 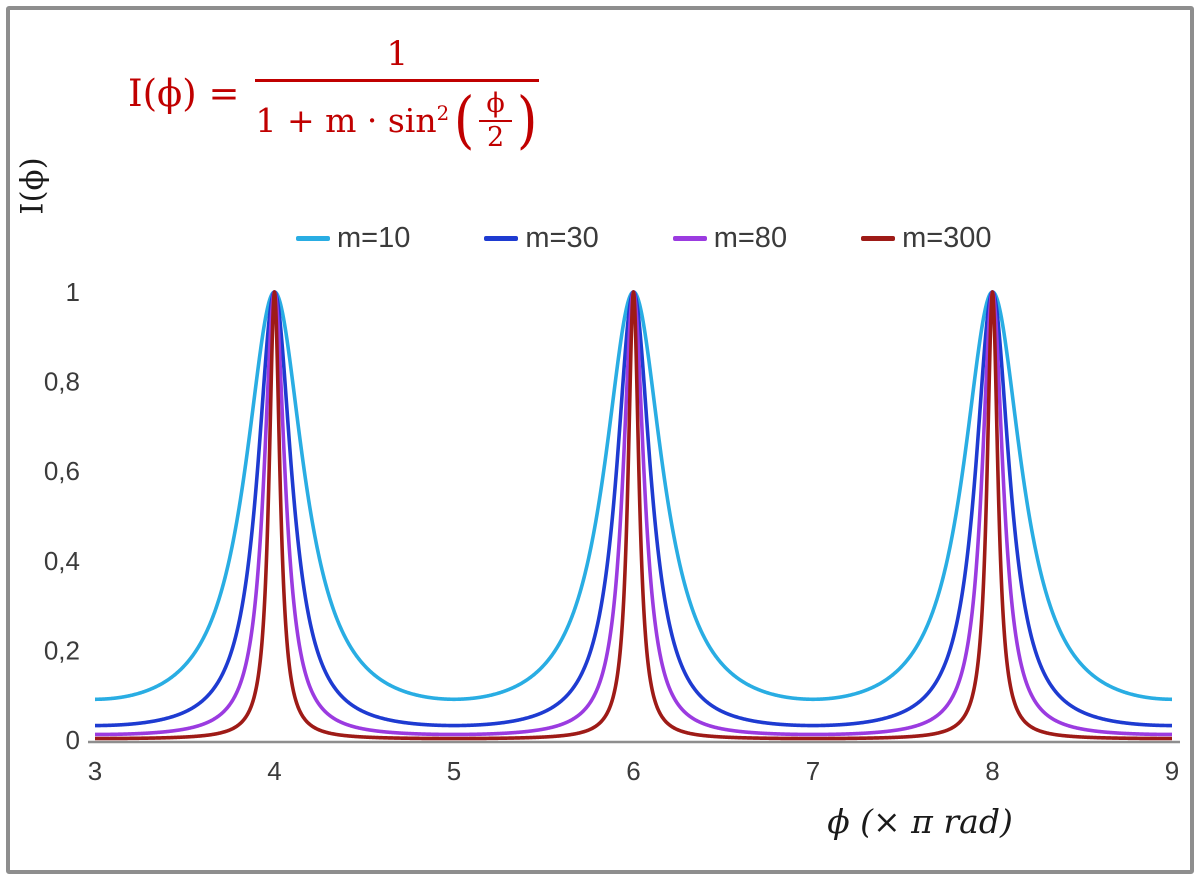 I want to click on formula-lhs: I(ϕ) =, so click(x=184, y=93).